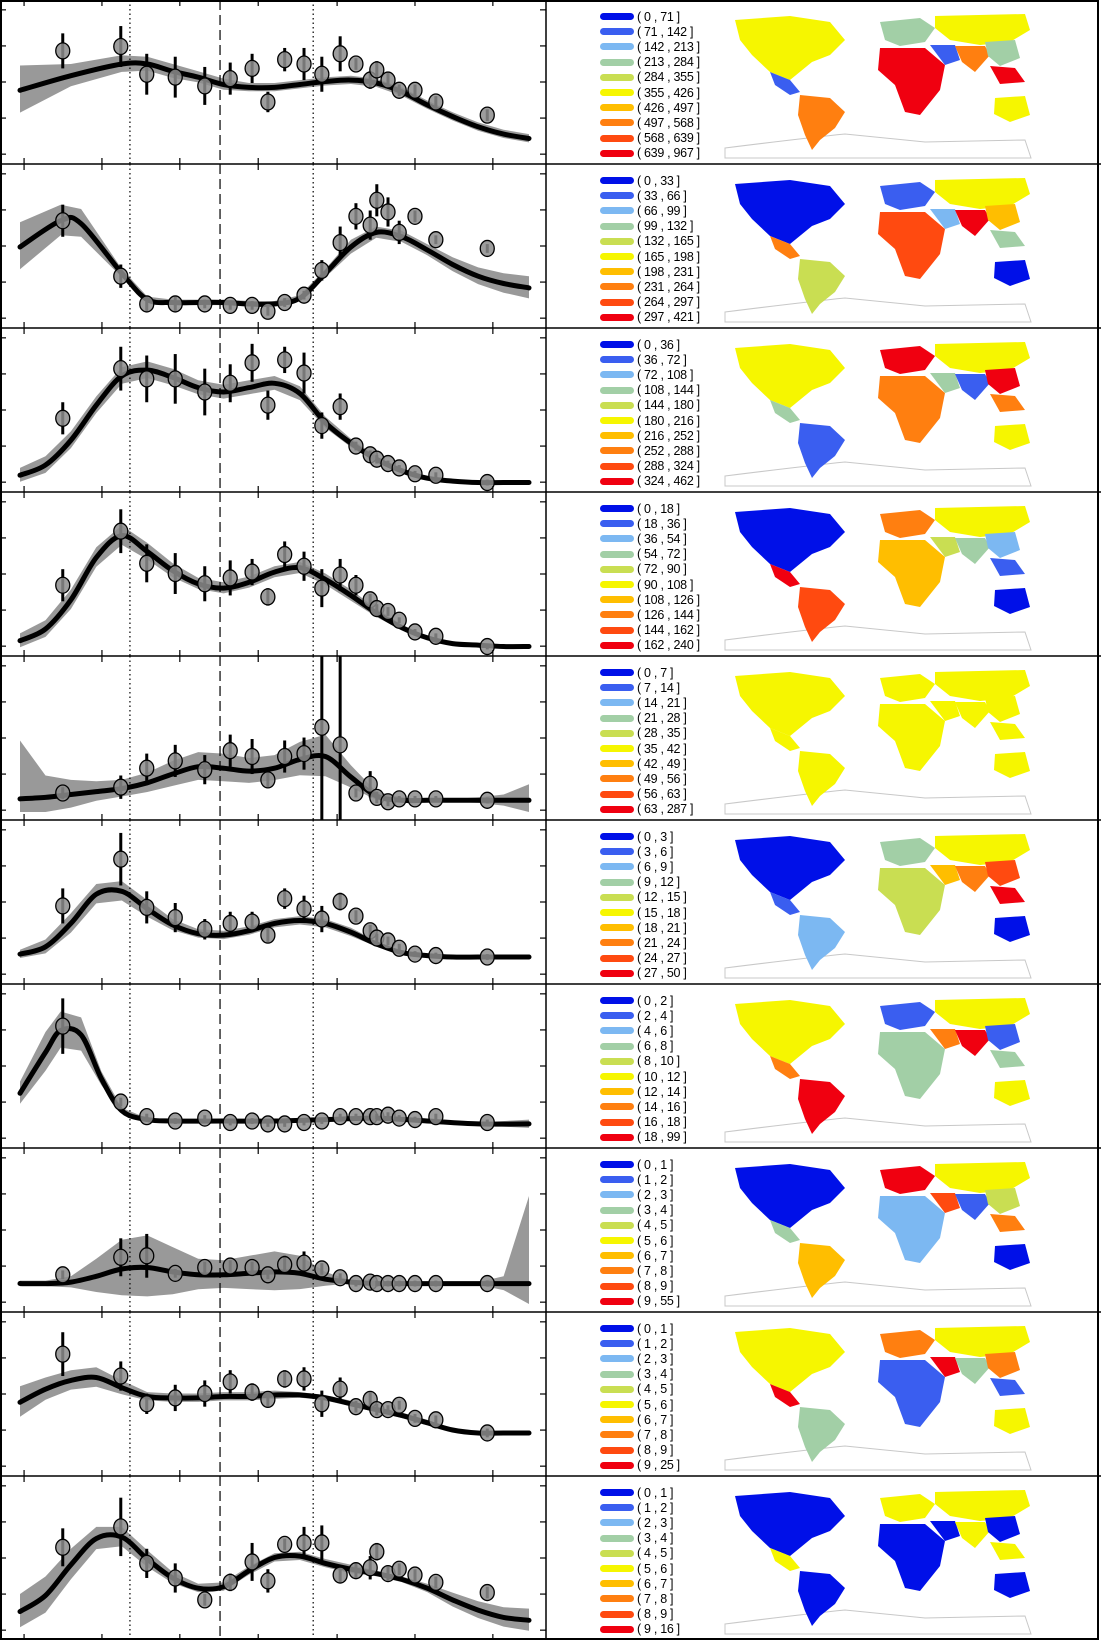 The width and height of the screenshot is (1101, 1640). I want to click on legend-label: ( 198 , 231 ], so click(668, 271).